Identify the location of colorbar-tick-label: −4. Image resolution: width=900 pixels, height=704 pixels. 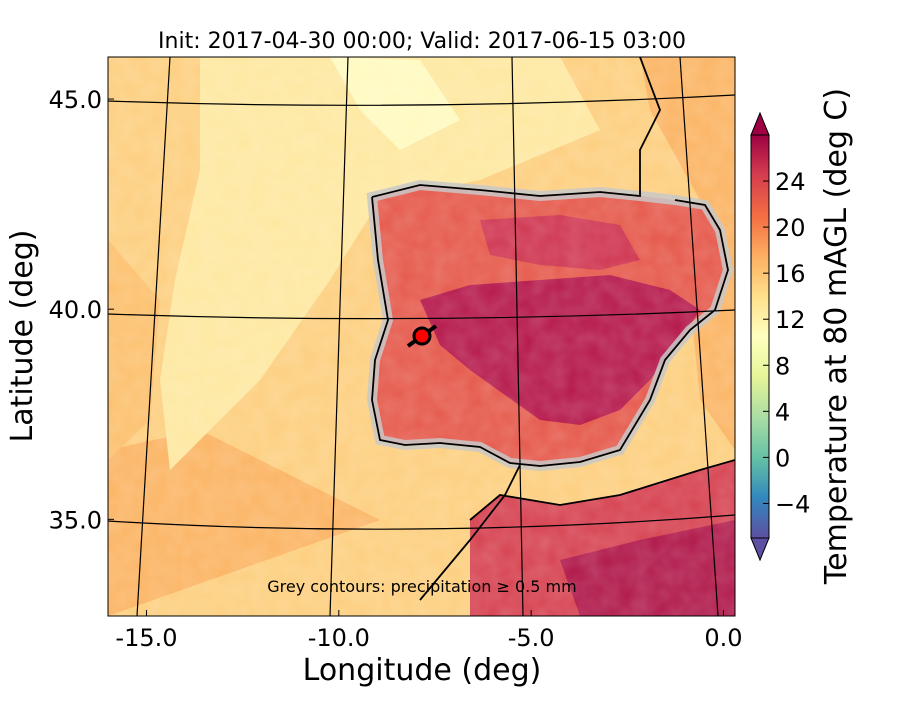
(792, 504).